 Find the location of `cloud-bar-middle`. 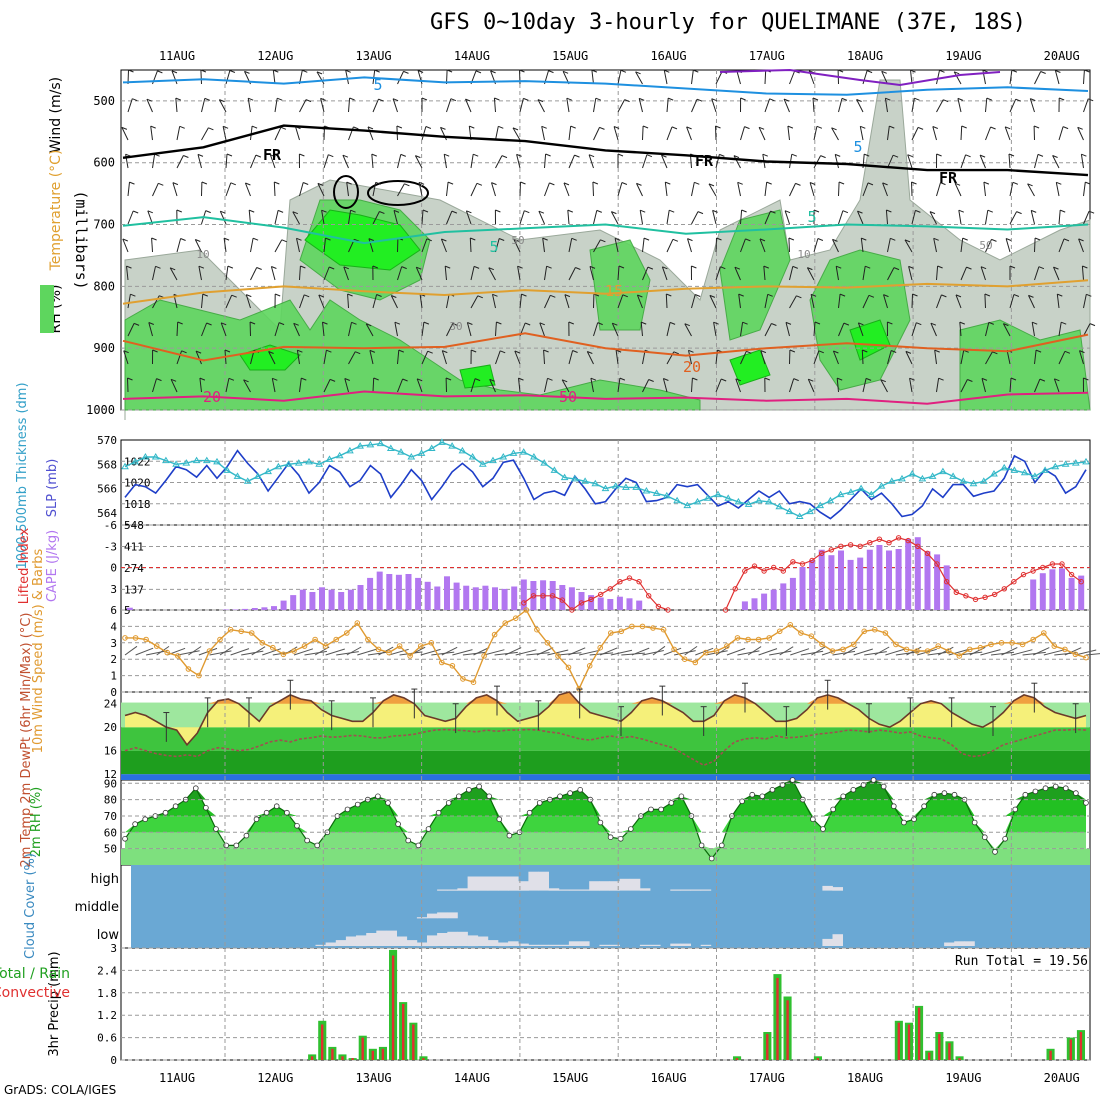

cloud-bar-middle is located at coordinates (432, 916).